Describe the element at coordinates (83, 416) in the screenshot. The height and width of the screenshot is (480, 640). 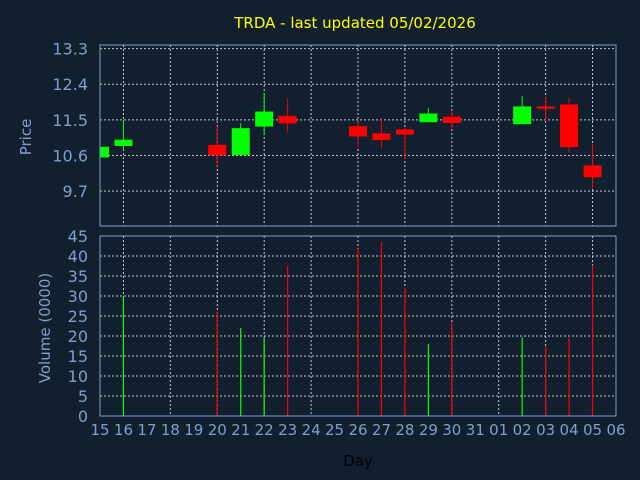
I see `volume-tick-label: 0` at that location.